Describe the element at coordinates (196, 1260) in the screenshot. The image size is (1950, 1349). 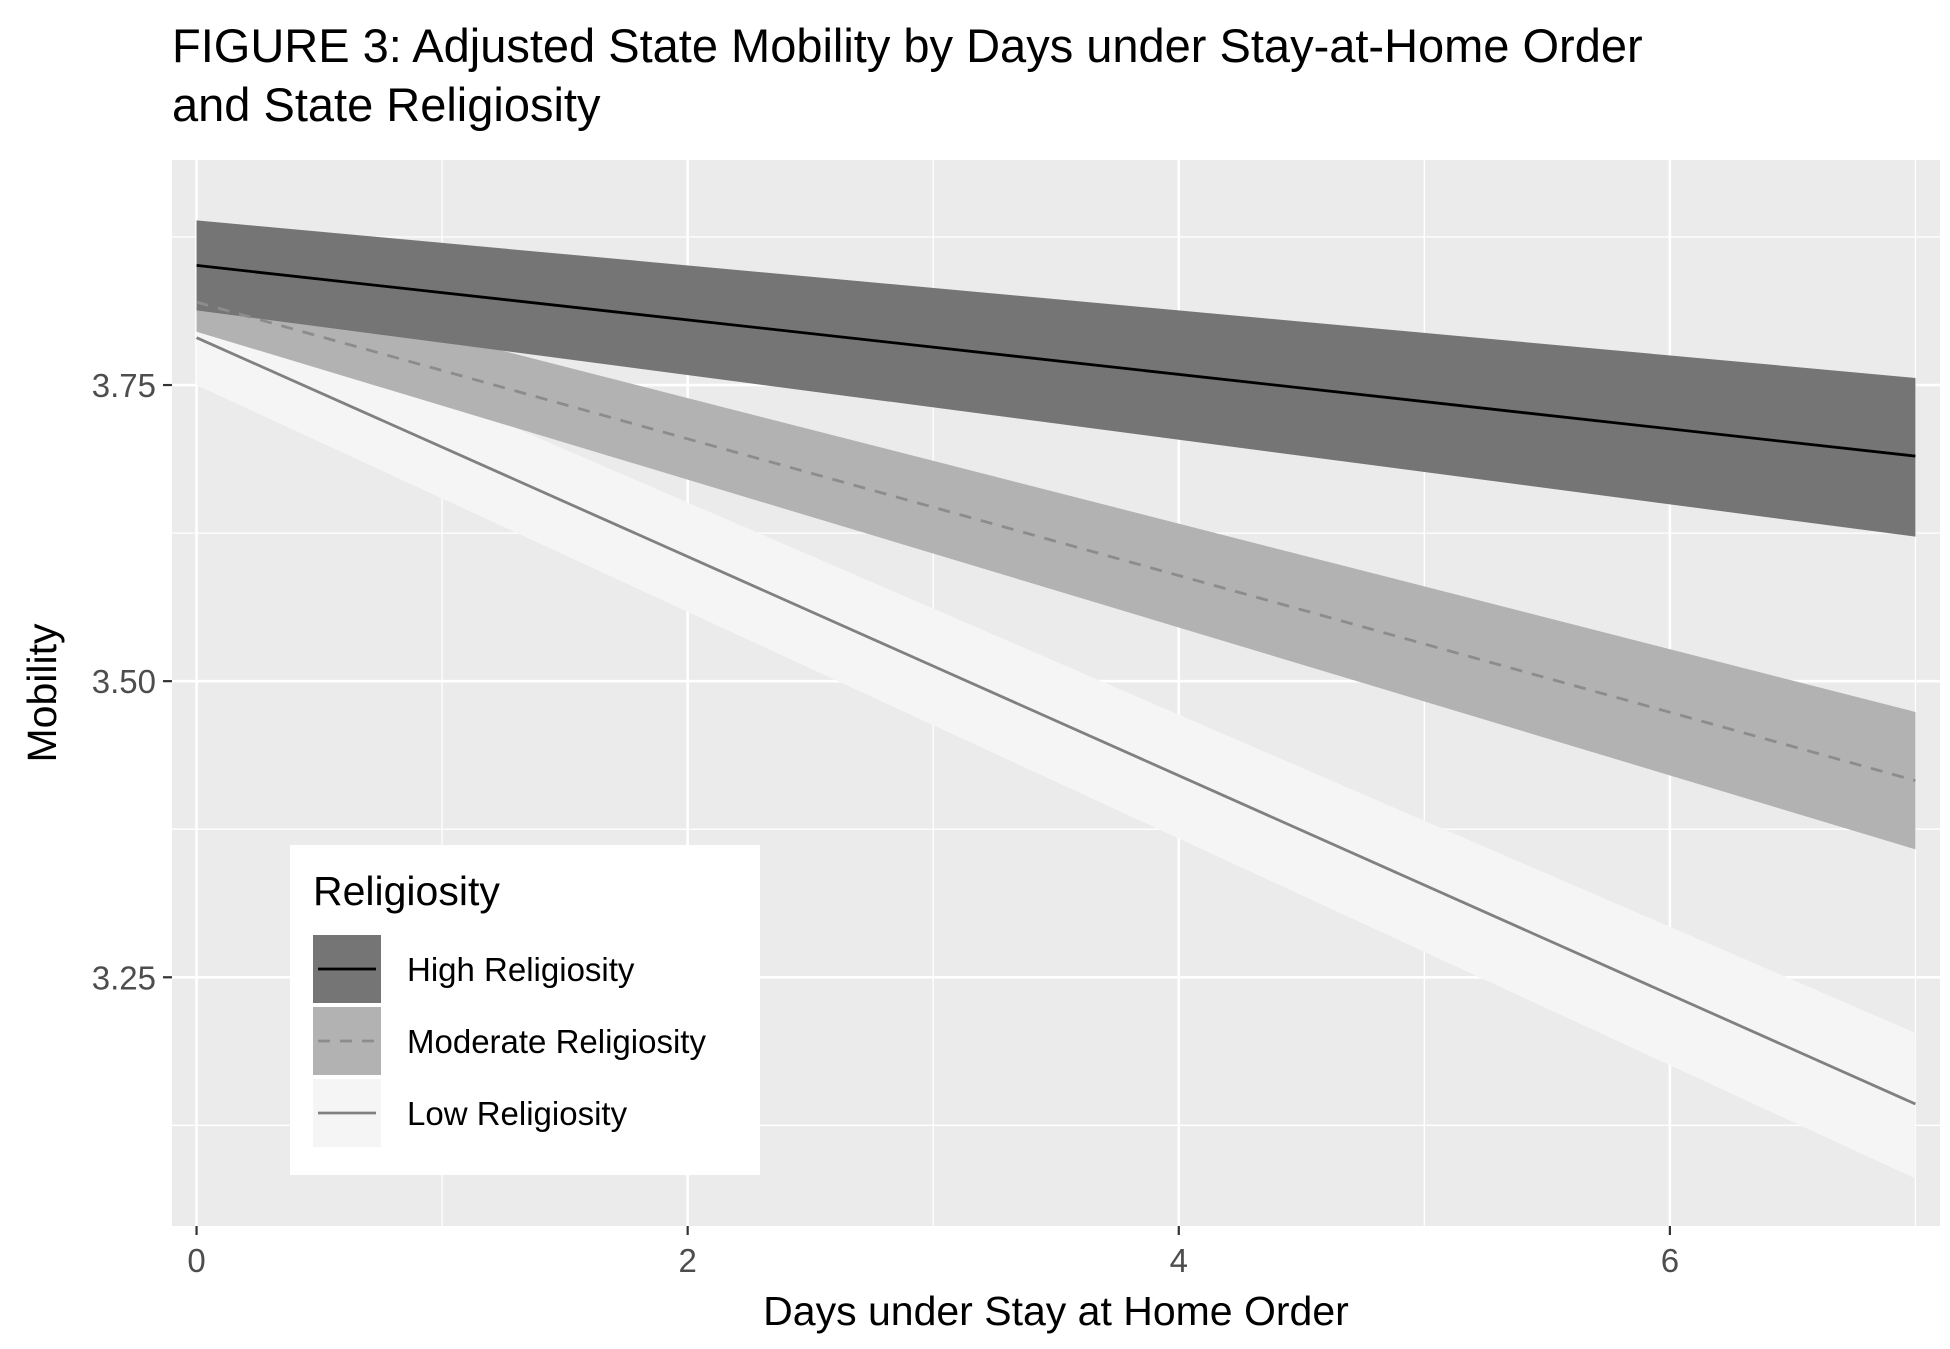
I see `x-tick-label: 0` at that location.